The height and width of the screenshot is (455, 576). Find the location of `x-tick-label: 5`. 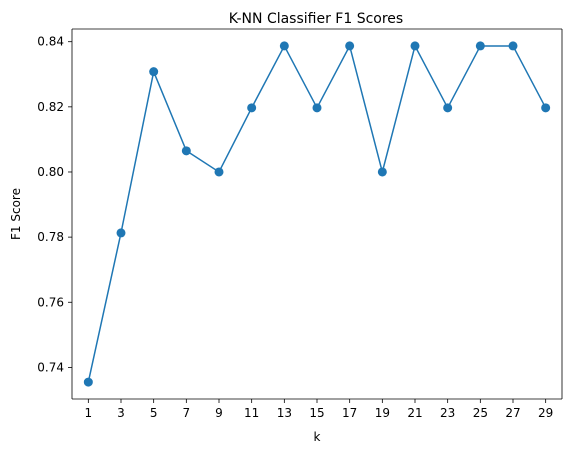

x-tick-label: 5 is located at coordinates (154, 413).